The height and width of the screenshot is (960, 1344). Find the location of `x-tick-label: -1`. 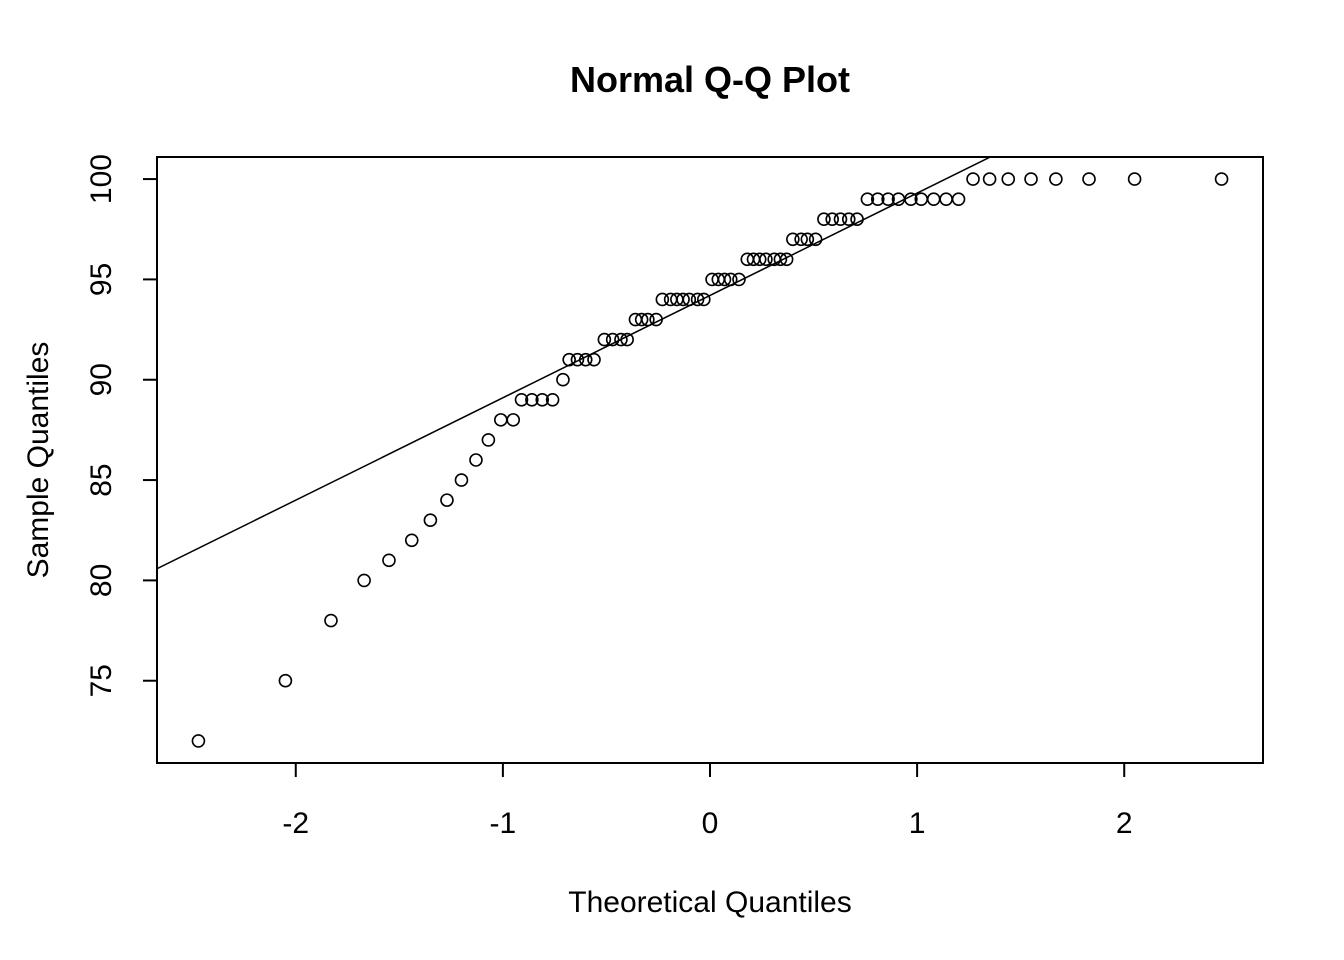

x-tick-label: -1 is located at coordinates (503, 823).